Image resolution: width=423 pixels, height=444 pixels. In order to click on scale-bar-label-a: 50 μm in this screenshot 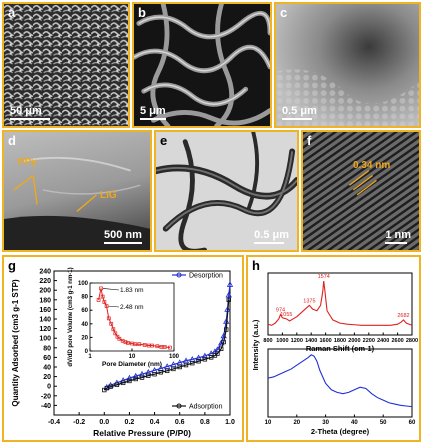, I will do `click(26, 111)`.